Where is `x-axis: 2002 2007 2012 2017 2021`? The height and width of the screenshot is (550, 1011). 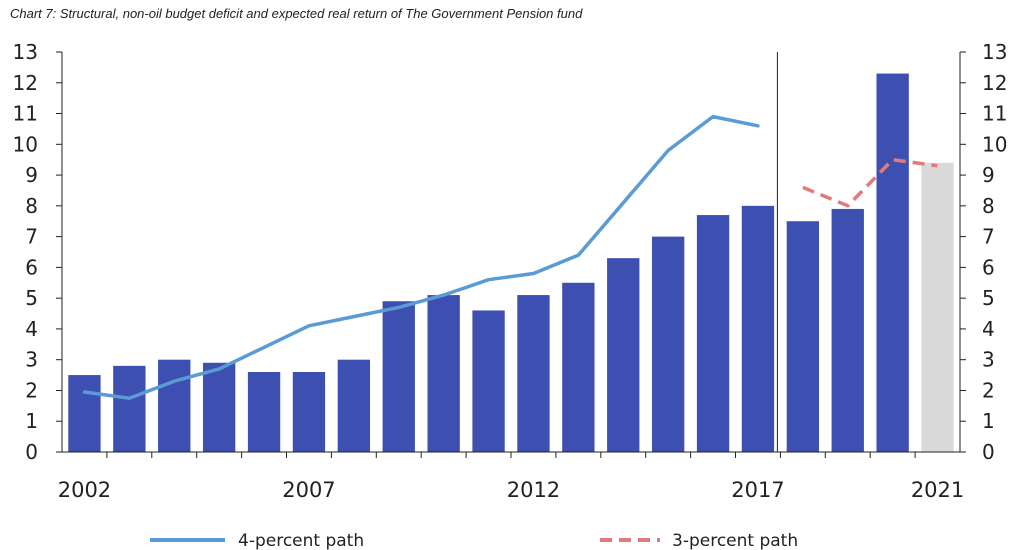 x-axis: 2002 2007 2012 2017 2021 is located at coordinates (511, 476).